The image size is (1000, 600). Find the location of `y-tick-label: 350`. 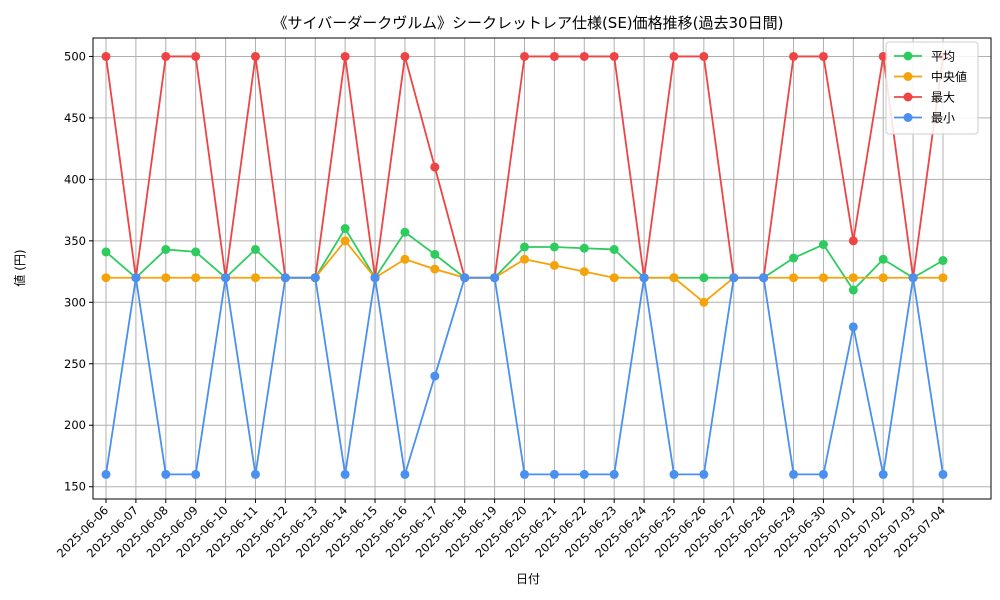

y-tick-label: 350 is located at coordinates (75, 241).